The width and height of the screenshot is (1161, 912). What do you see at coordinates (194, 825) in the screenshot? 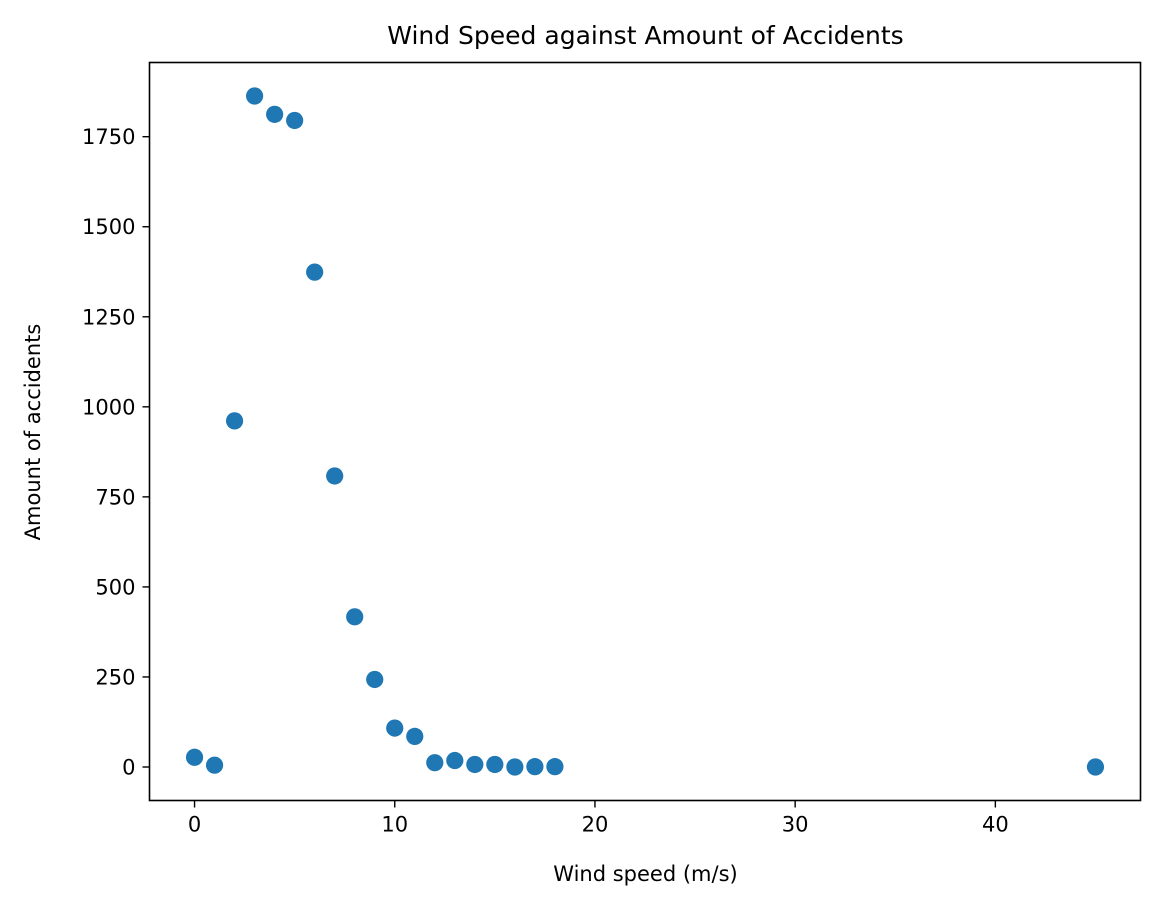
I see `x-tick-label: 0` at bounding box center [194, 825].